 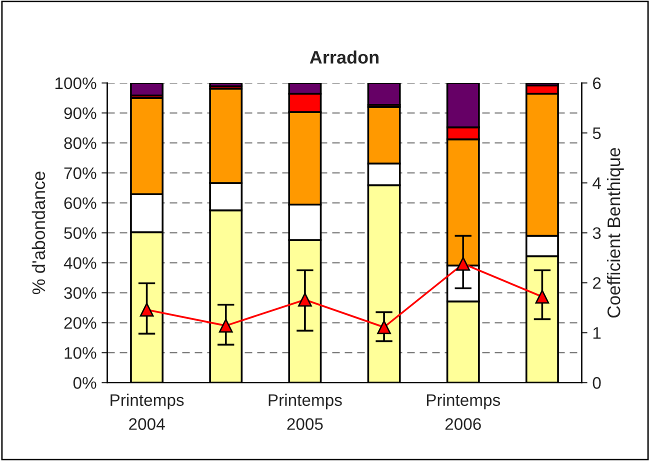 What do you see at coordinates (596, 233) in the screenshot?
I see `y2-tick-label: 3` at bounding box center [596, 233].